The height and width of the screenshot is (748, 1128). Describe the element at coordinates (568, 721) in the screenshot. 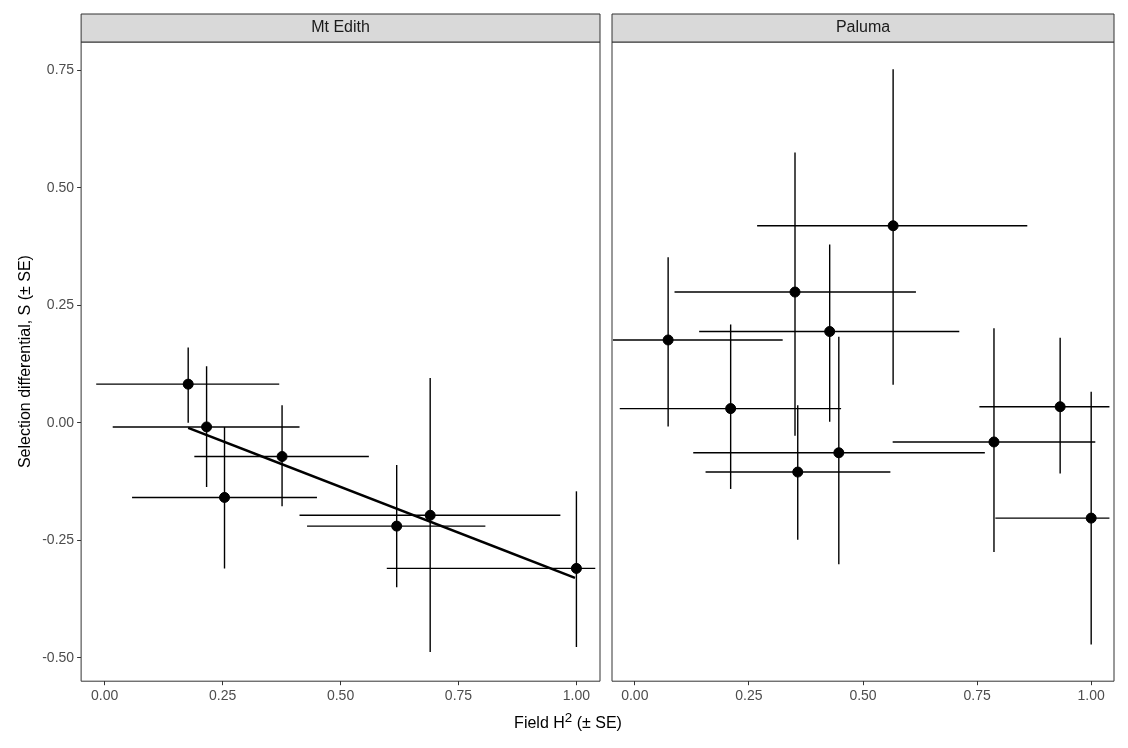

I see `x-axis-title: Field H$^{2}$ (± SE)` at that location.